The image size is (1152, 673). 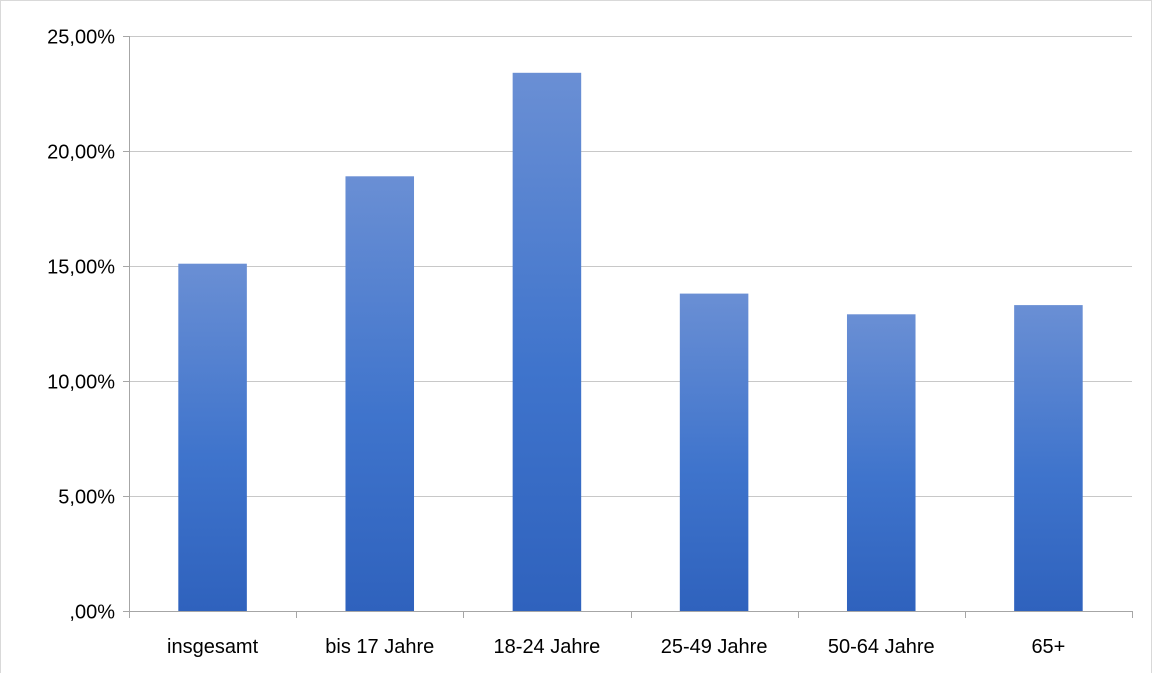 I want to click on bar-25-49-jahre, so click(x=714, y=452).